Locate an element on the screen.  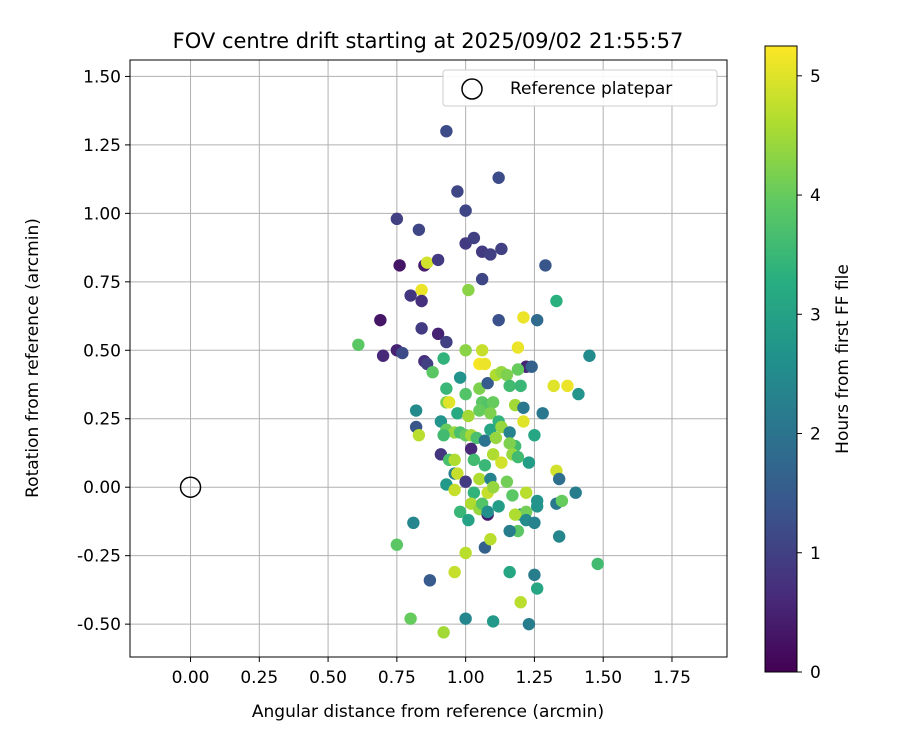
x-tick-label: 0.25 is located at coordinates (259, 678).